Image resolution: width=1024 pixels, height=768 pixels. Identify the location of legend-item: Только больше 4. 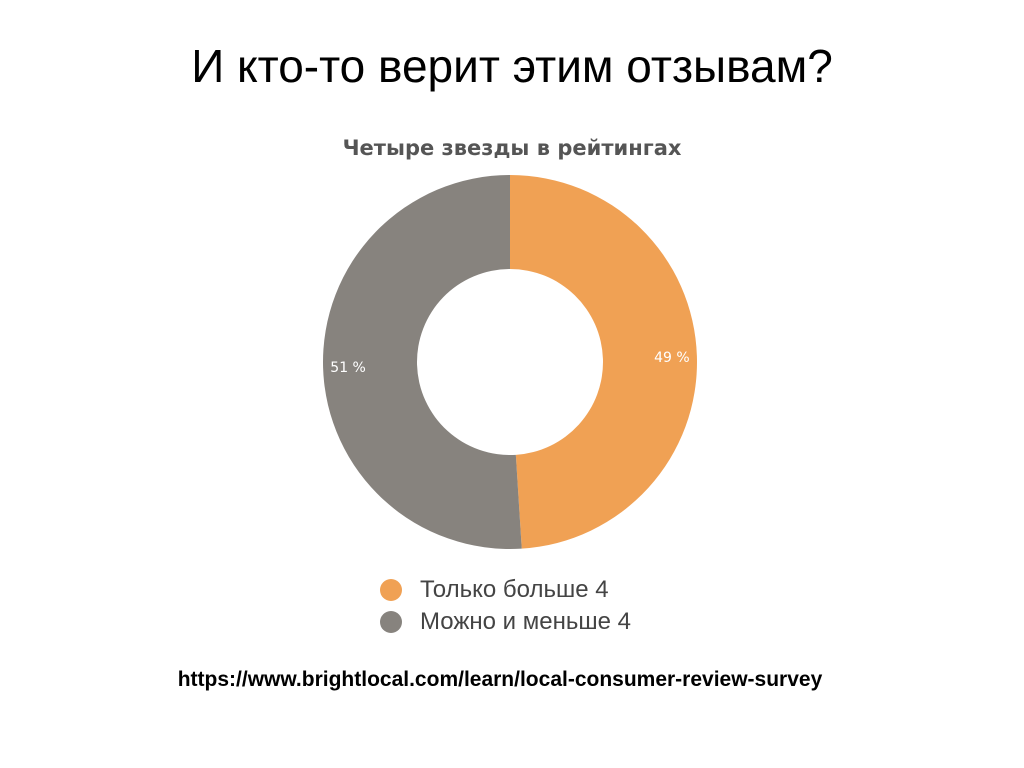
(505, 590).